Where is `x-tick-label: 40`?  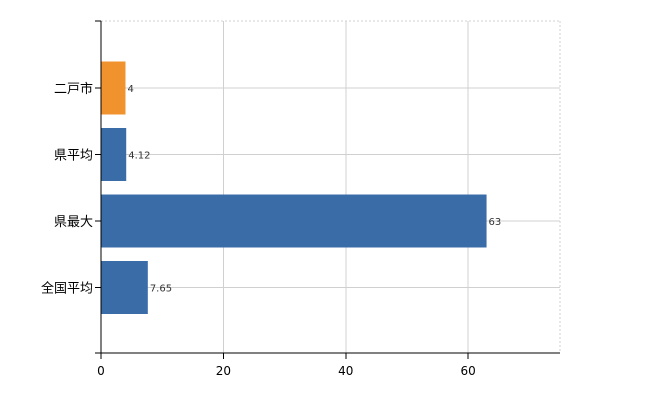
x-tick-label: 40 is located at coordinates (345, 371).